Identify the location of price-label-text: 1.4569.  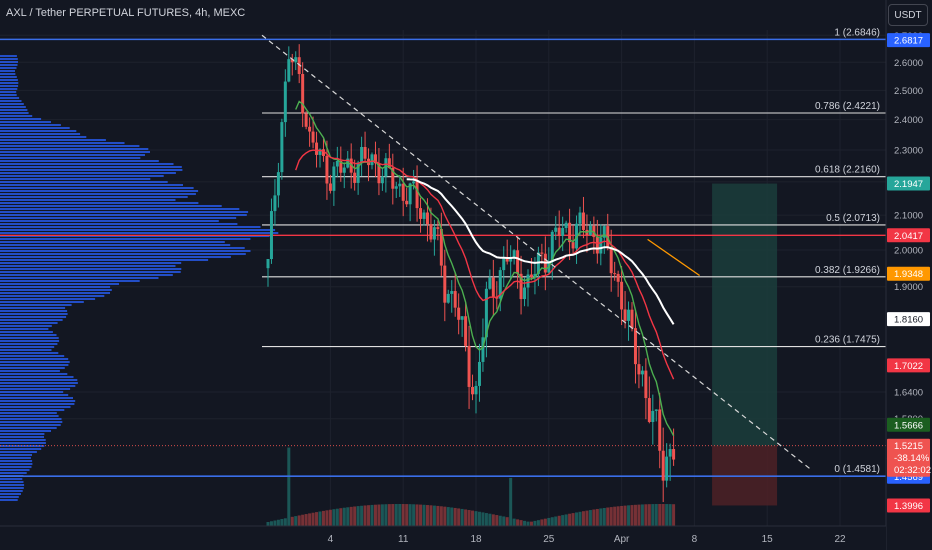
(908, 477).